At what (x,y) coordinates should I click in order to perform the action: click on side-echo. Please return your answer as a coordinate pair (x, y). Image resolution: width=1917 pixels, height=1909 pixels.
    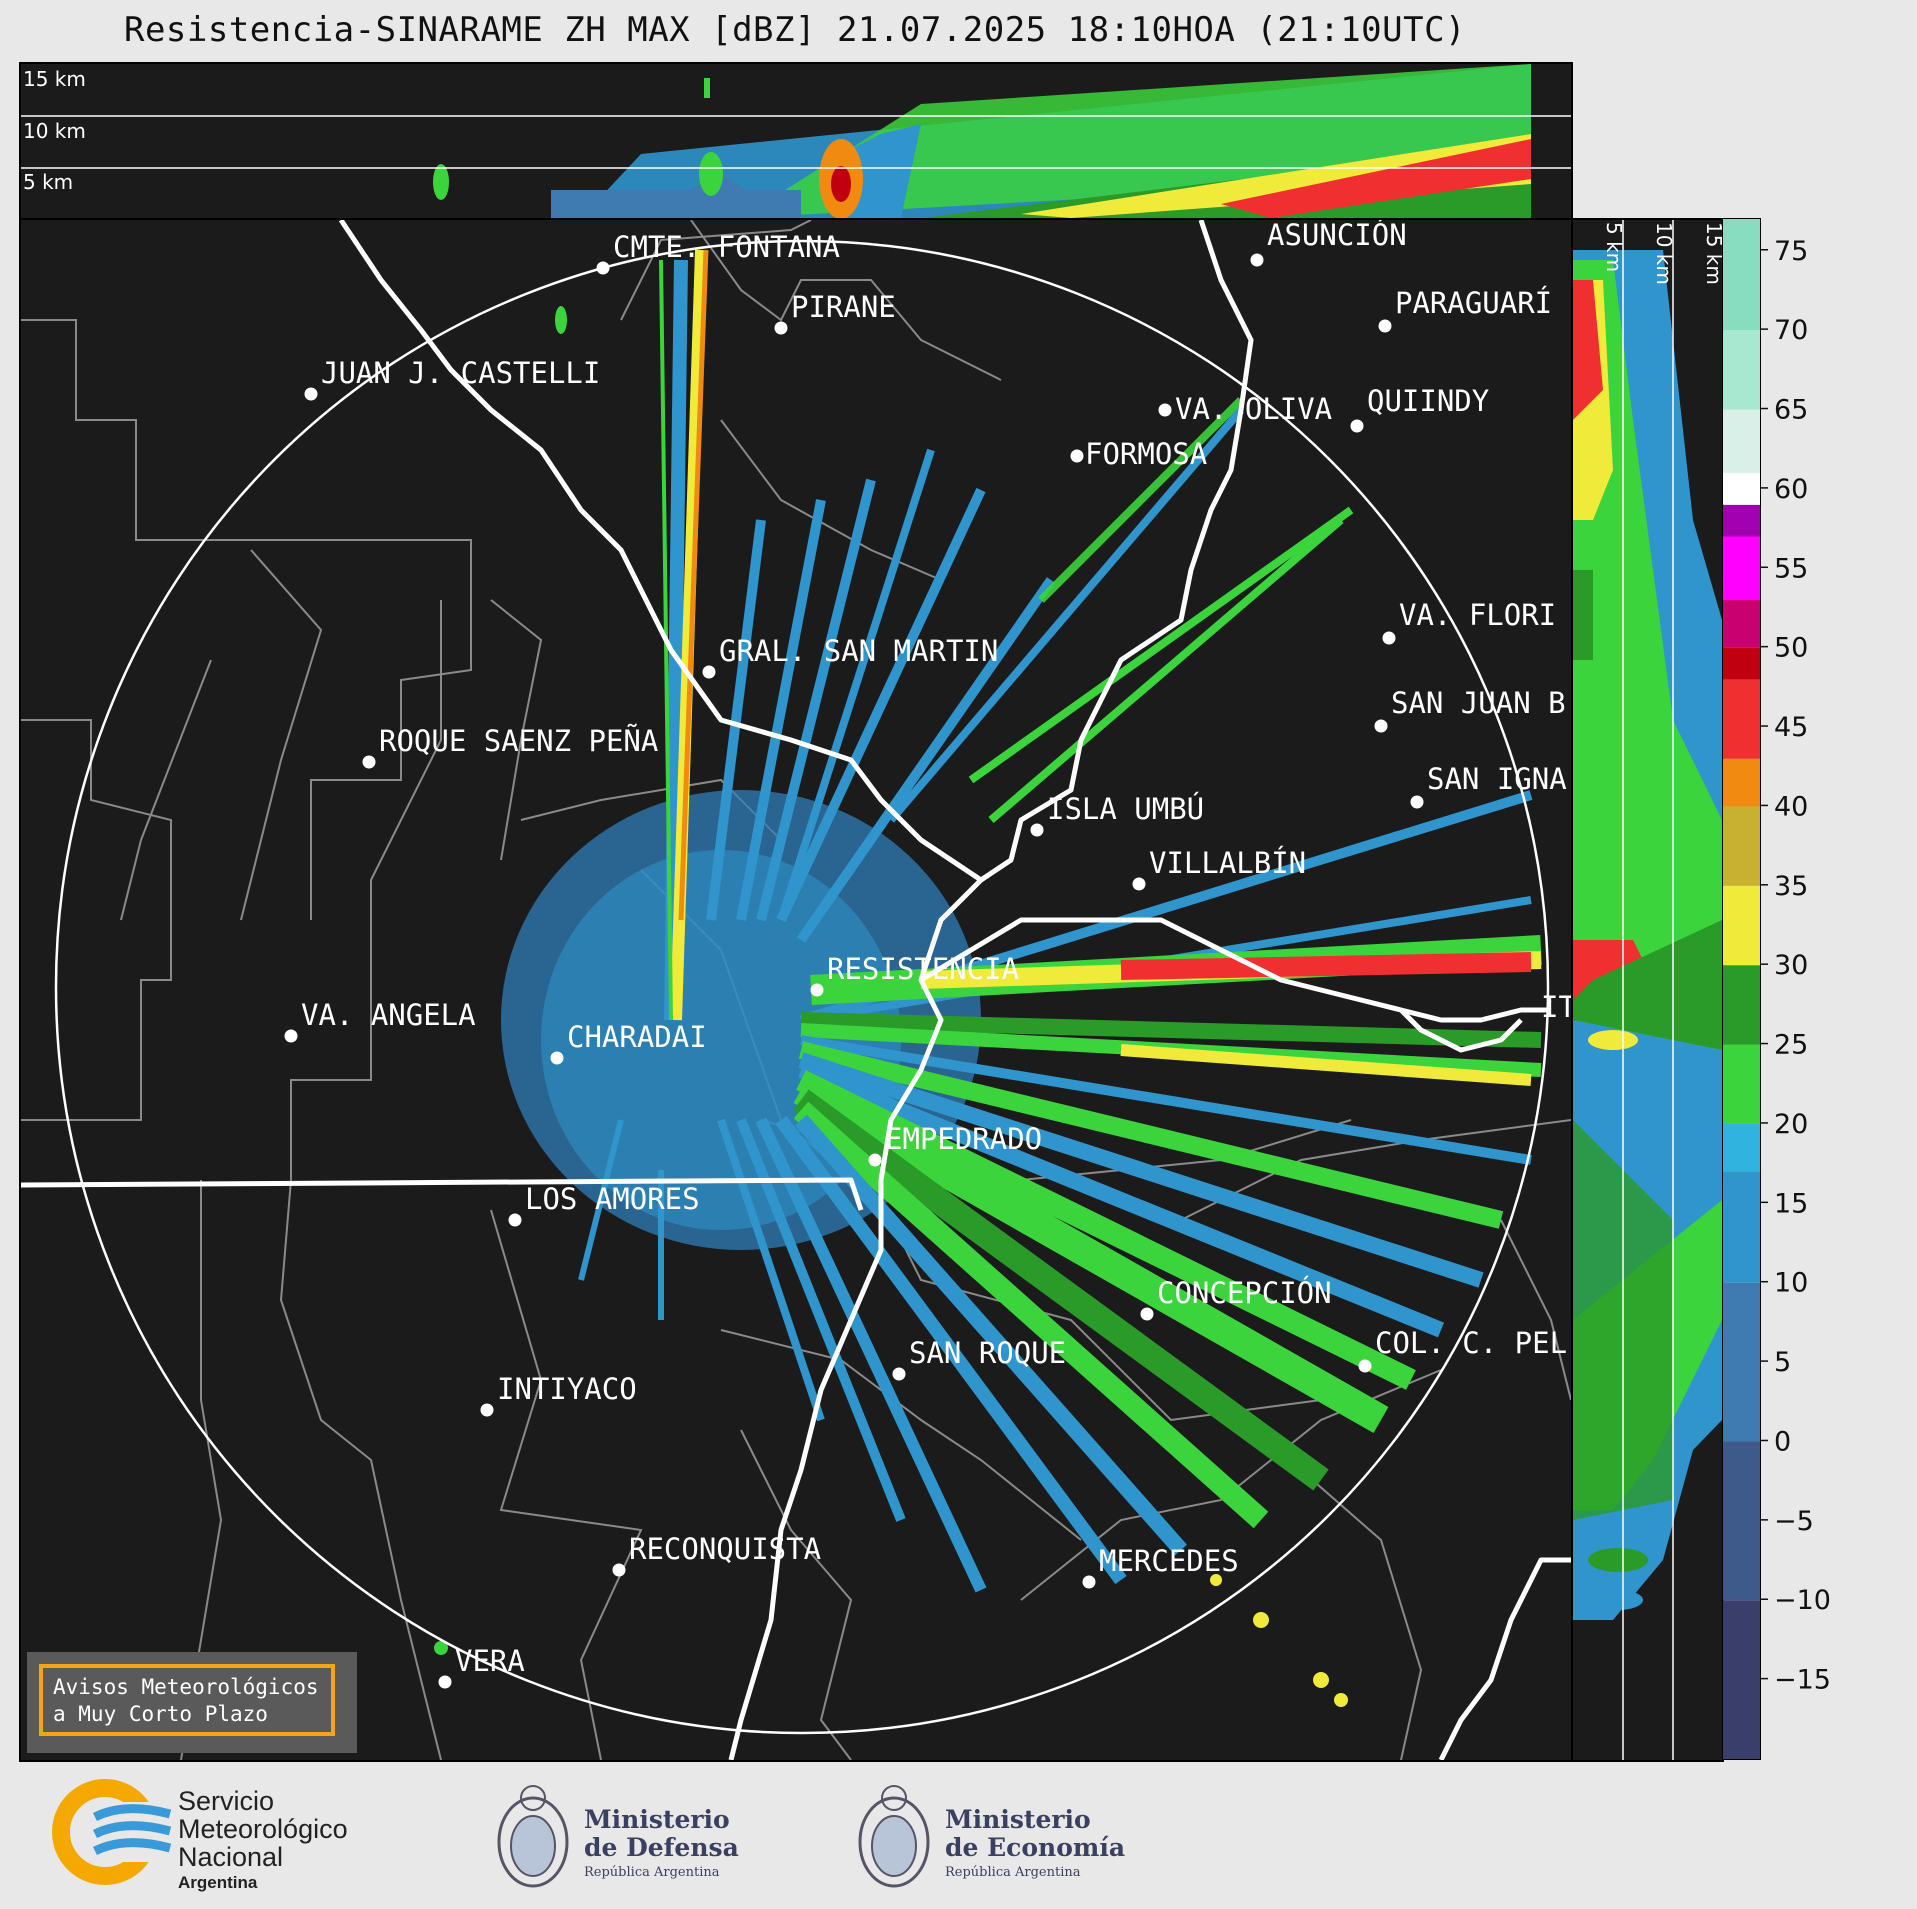
    Looking at the image, I should click on (1647, 935).